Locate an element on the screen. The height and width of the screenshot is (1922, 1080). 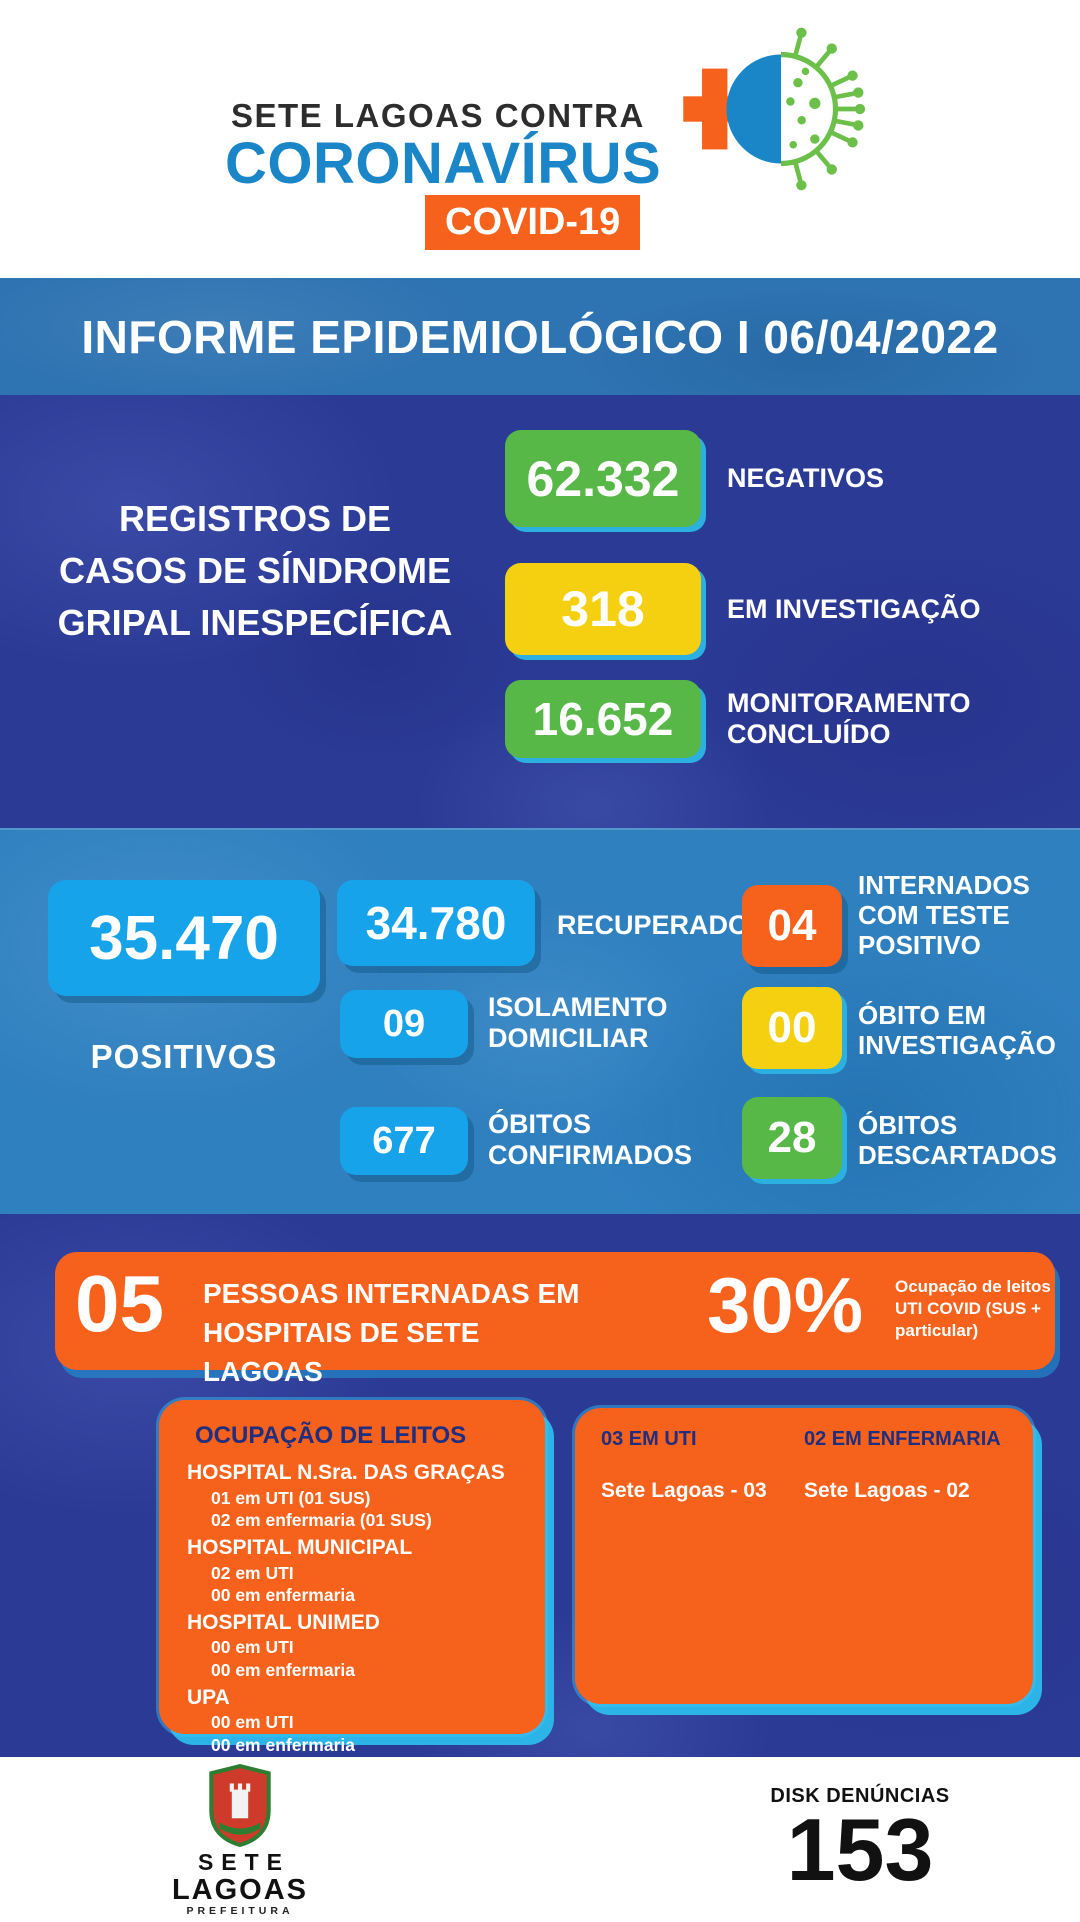
recuperados-label: RECUPERADOS is located at coordinates (662, 925).